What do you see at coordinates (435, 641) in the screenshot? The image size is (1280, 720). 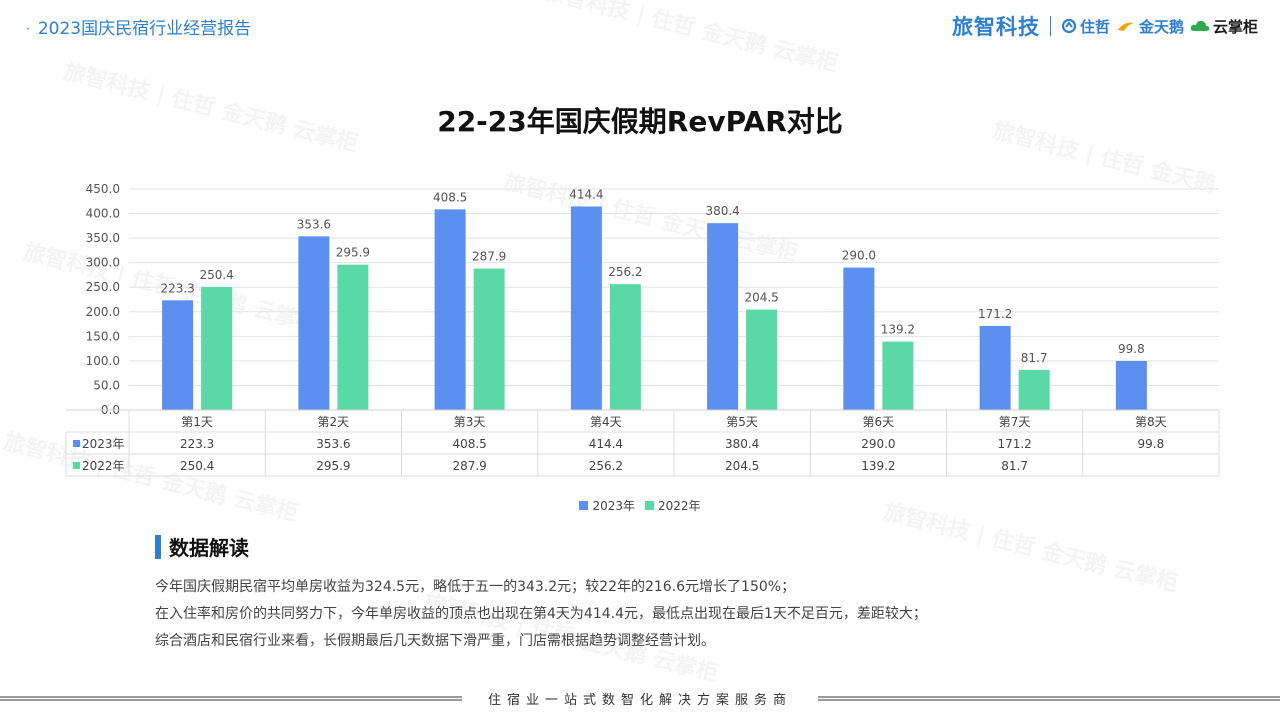 I see `interpretation-line: 综合酒店和民宿行业来看，长假期最后几天数据下滑严重，门店需根据趋势调整经营计划。` at bounding box center [435, 641].